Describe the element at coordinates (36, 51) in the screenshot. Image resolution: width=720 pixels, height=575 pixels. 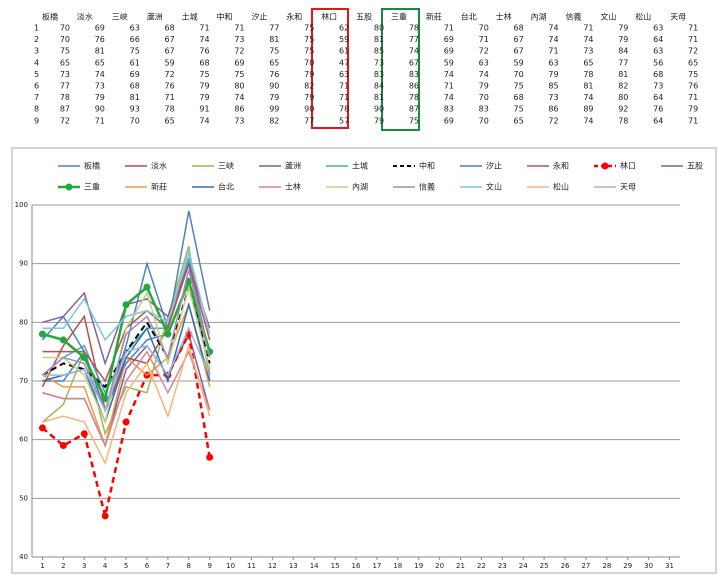
I see `row-label: 3` at that location.